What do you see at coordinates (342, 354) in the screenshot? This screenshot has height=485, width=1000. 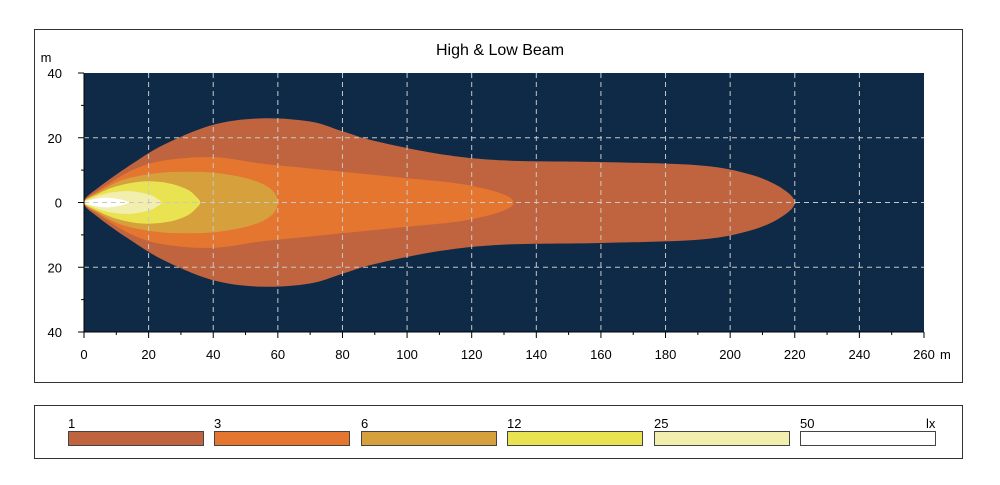 I see `x-tick-label: 80` at bounding box center [342, 354].